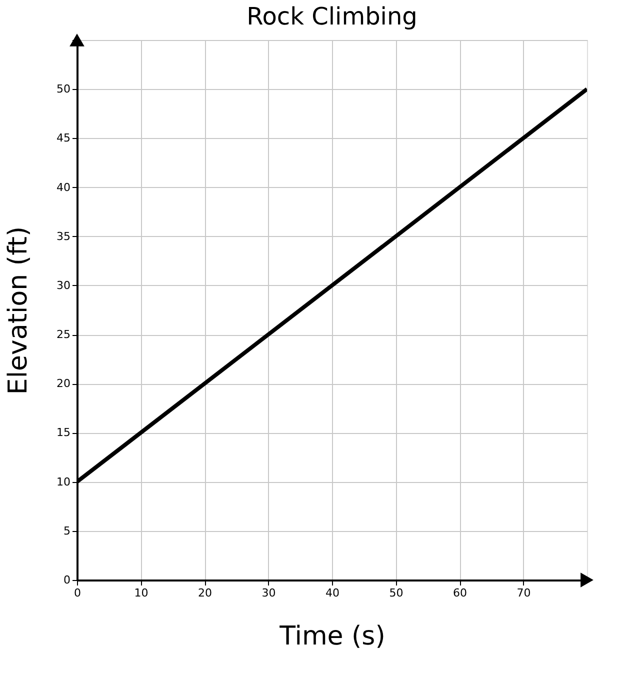 This screenshot has height=679, width=623. Describe the element at coordinates (19, 310) in the screenshot. I see `y-axis-title: Elevation (ft)` at that location.